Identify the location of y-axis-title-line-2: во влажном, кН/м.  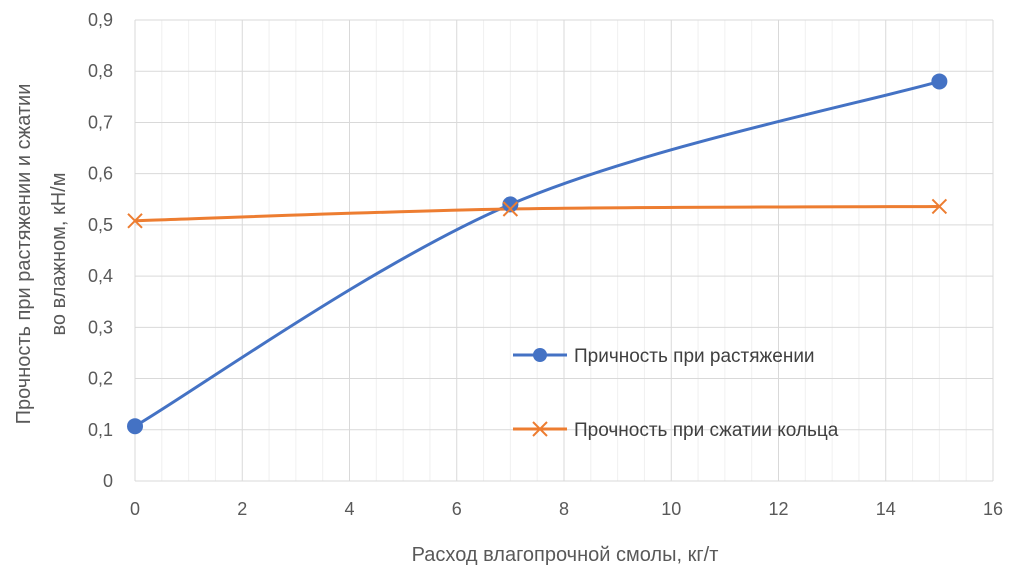
(59, 254).